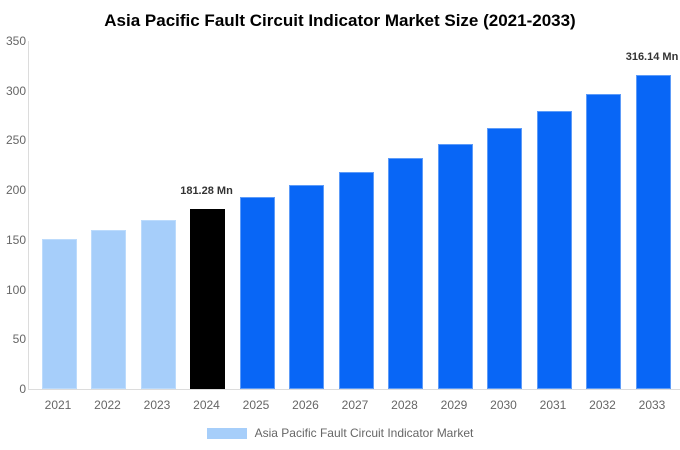  Describe the element at coordinates (226, 433) in the screenshot. I see `legend-swatch-icon` at that location.